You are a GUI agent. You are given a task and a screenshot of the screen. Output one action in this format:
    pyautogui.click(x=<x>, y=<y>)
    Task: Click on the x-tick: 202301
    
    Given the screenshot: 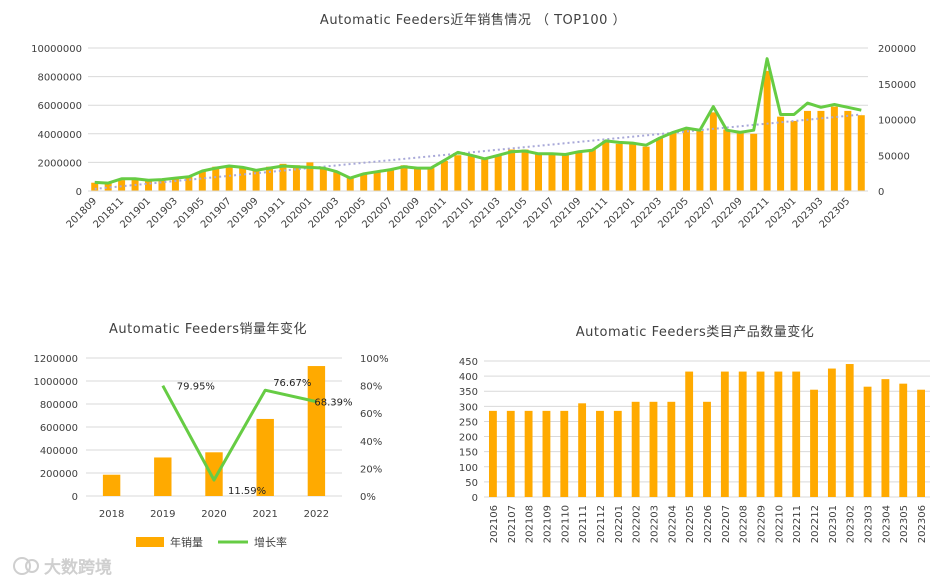 What is the action you would take?
    pyautogui.click(x=833, y=524)
    